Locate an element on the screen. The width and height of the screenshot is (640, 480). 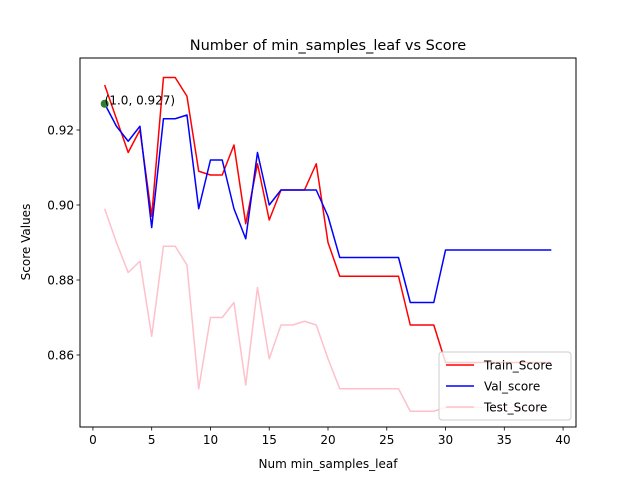
y-axis-label: Score Values is located at coordinates (26, 242).